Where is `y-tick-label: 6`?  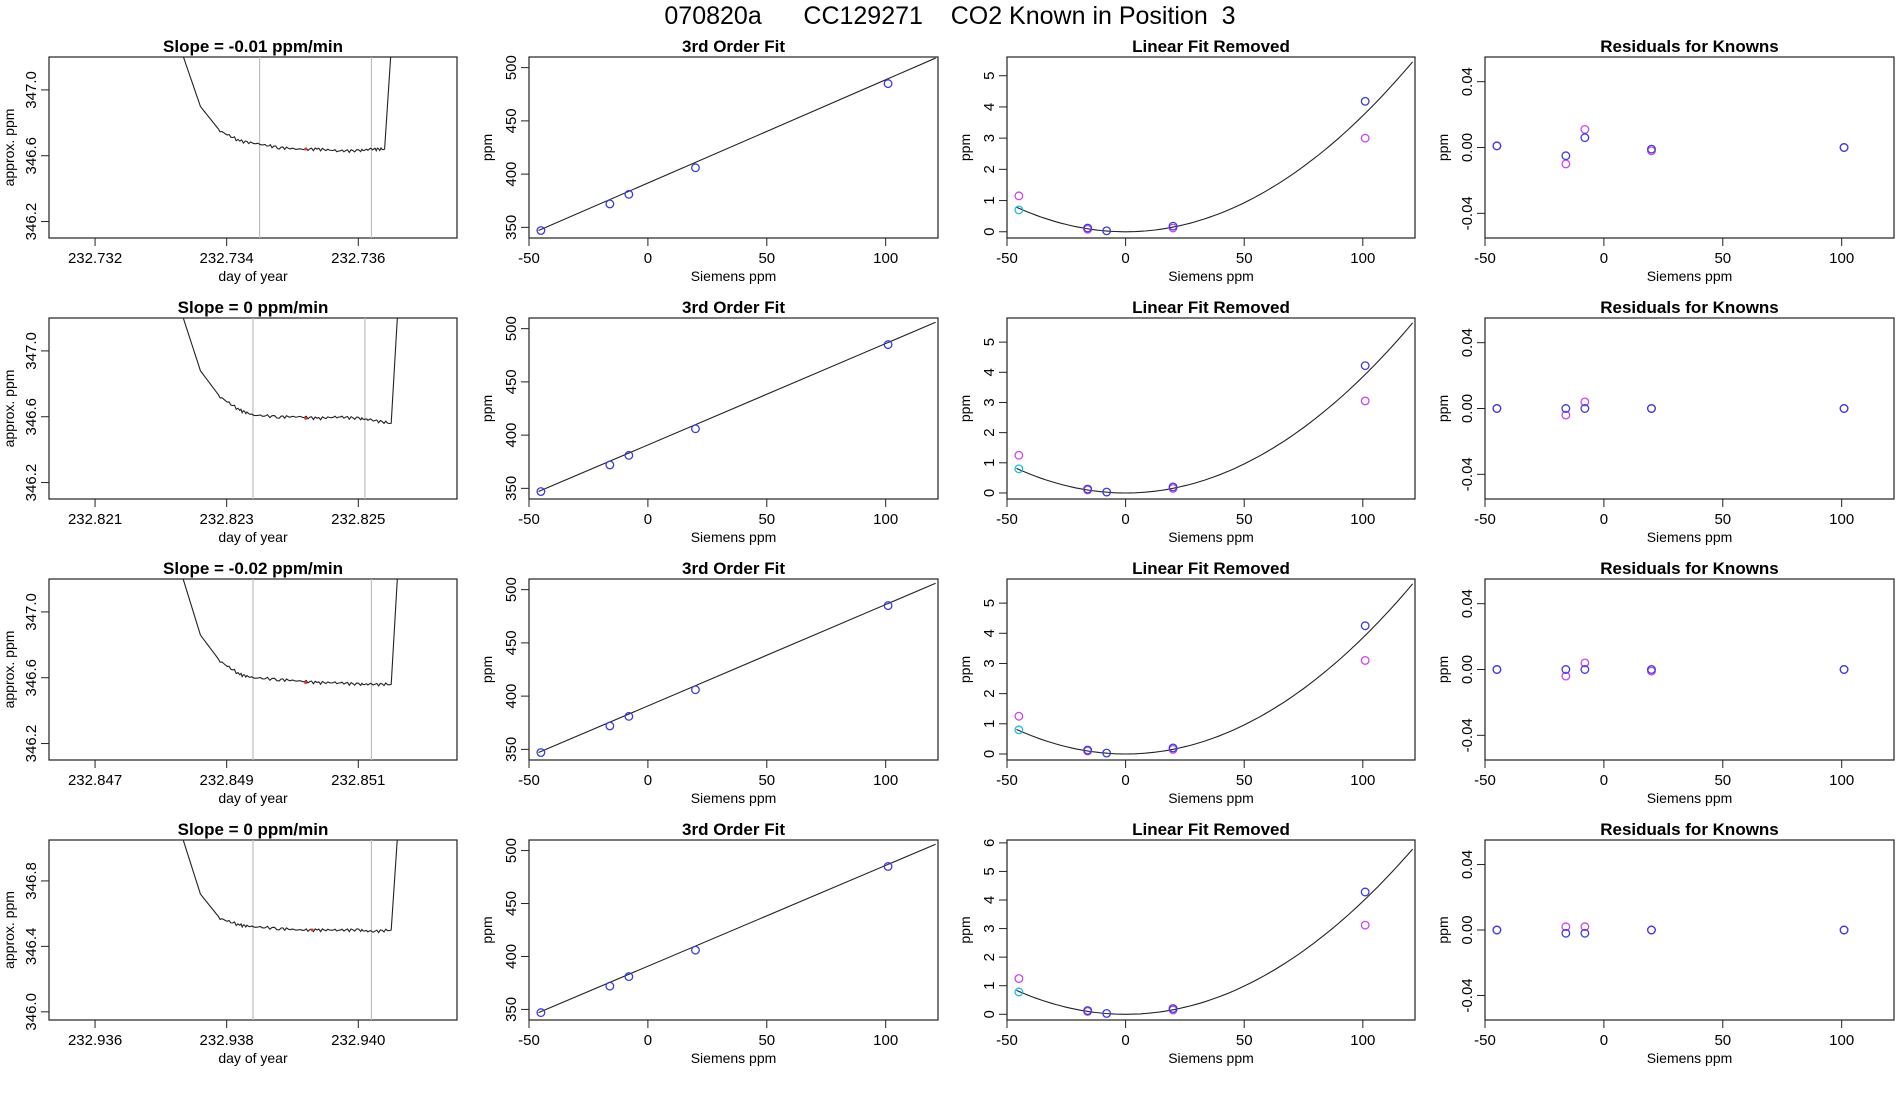
y-tick-label: 6 is located at coordinates (989, 843).